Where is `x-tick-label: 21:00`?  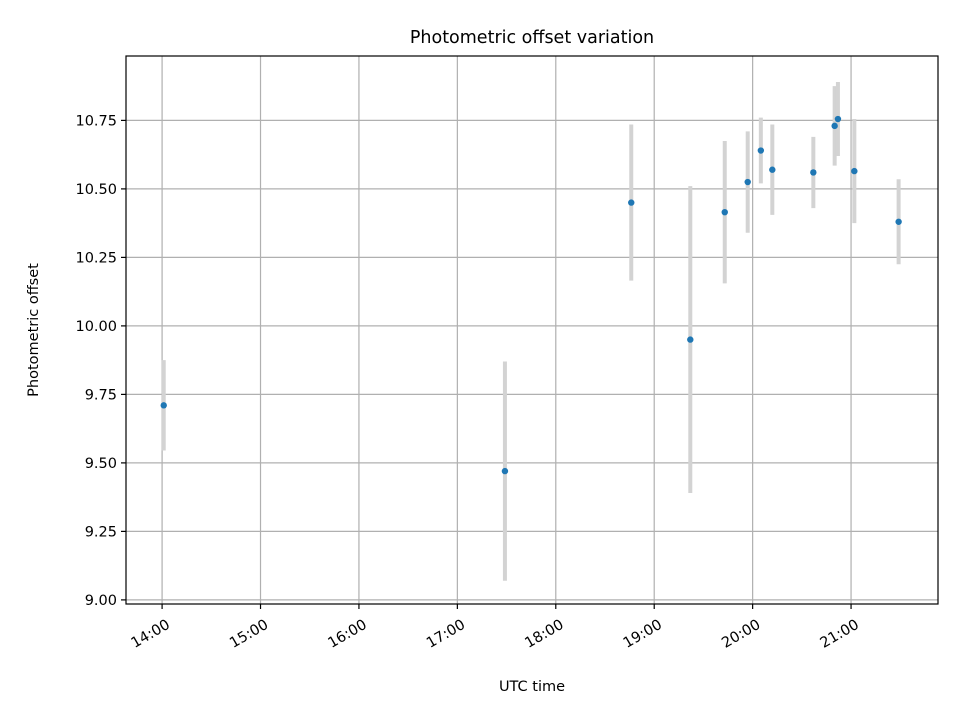 x-tick-label: 21:00 is located at coordinates (840, 634).